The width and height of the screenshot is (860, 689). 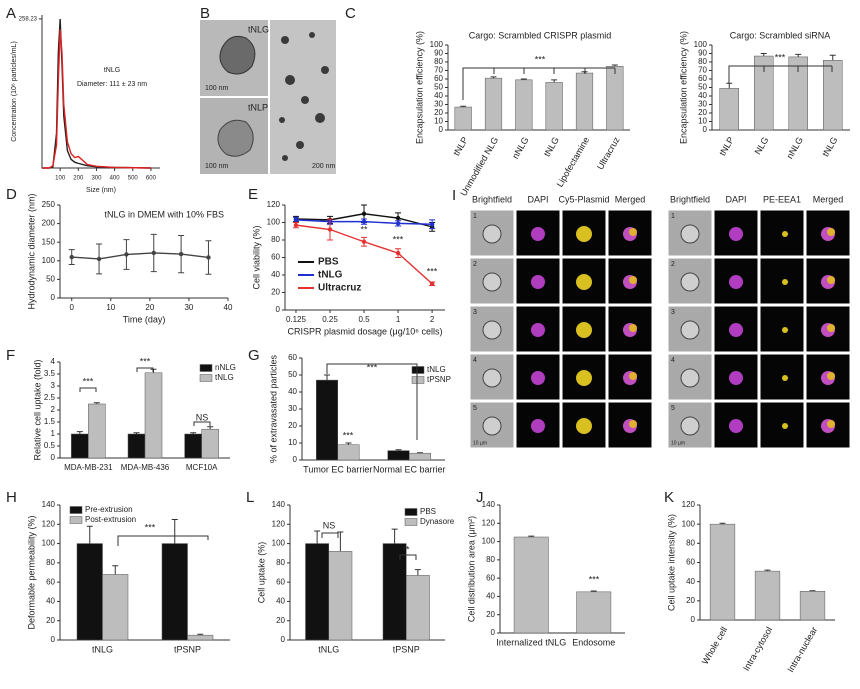 What do you see at coordinates (188, 307) in the screenshot?
I see `x-tick-label: 30` at bounding box center [188, 307].